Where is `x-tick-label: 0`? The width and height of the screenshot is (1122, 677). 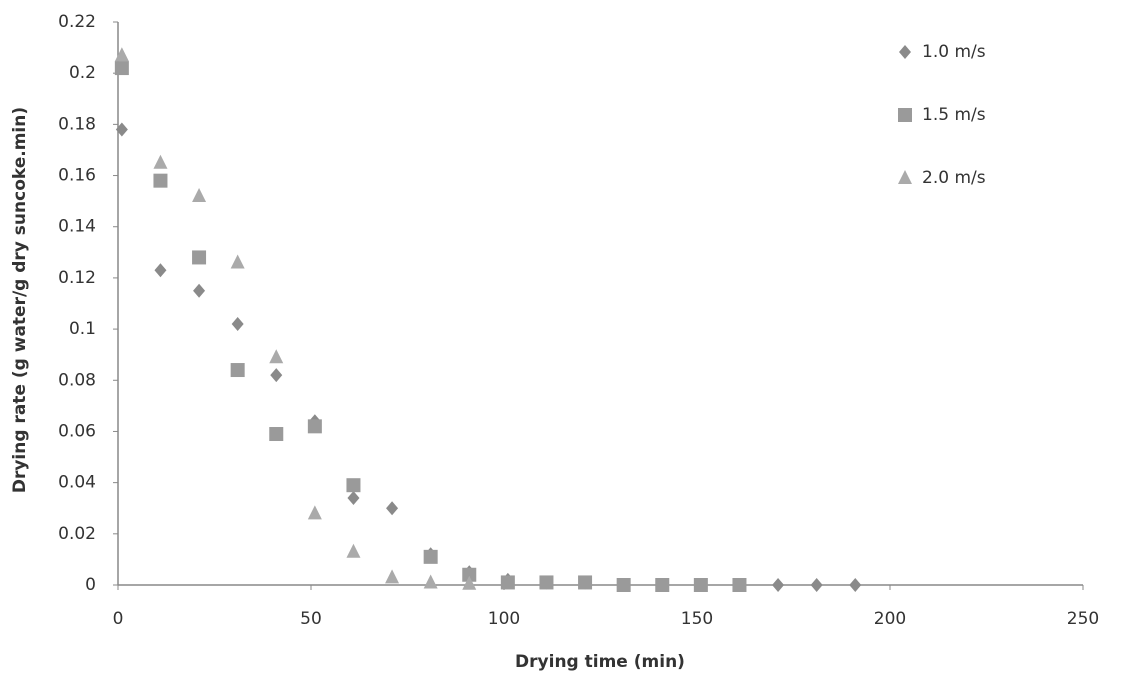
x-tick-label: 0 is located at coordinates (118, 619).